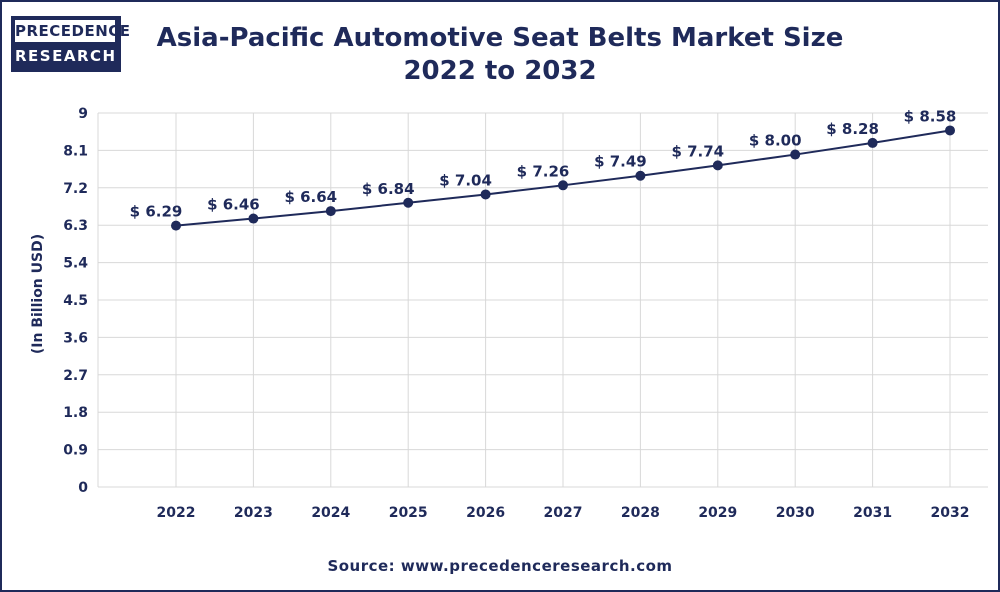 The image size is (1000, 592). Describe the element at coordinates (75, 151) in the screenshot. I see `y-tick-label: 8.1` at that location.